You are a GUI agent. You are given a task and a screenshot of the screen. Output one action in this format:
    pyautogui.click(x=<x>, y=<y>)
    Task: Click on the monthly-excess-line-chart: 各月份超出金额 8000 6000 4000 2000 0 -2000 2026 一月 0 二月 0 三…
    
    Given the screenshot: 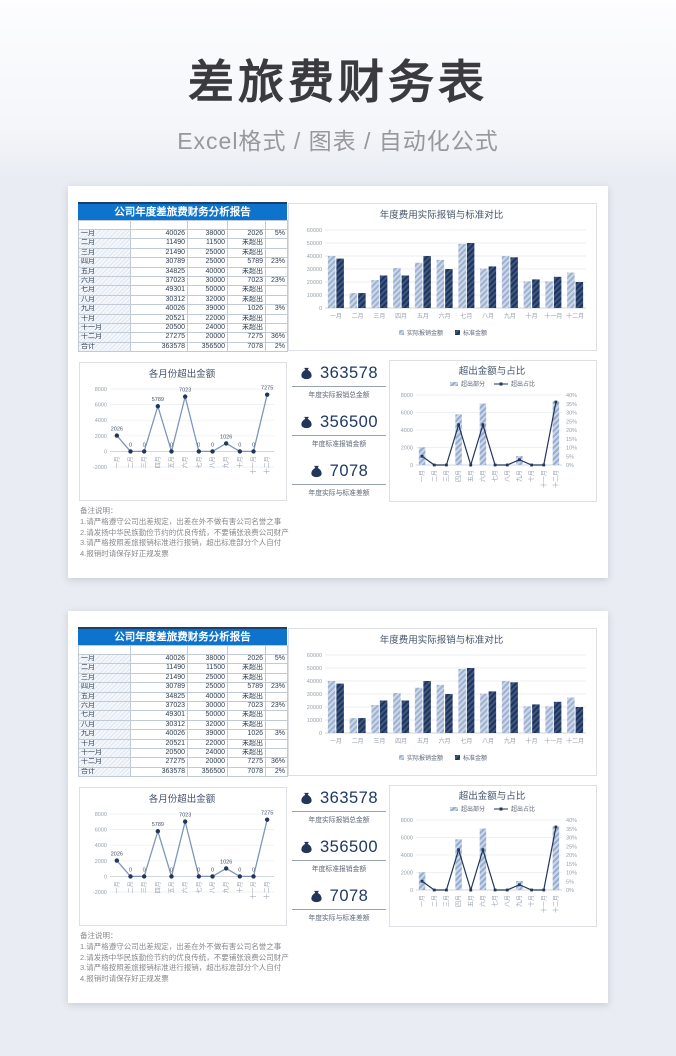 What is the action you would take?
    pyautogui.click(x=183, y=846)
    